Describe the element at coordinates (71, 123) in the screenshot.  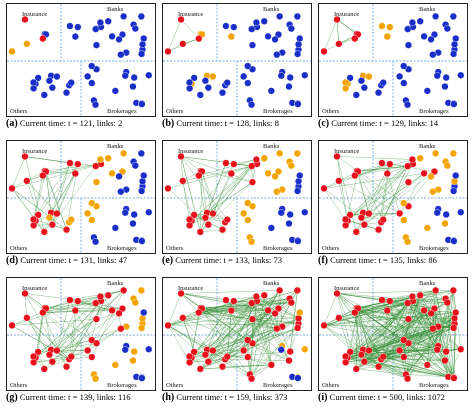
I see `panel-caption-text: Current time: t = 121, links: 2` at that location.